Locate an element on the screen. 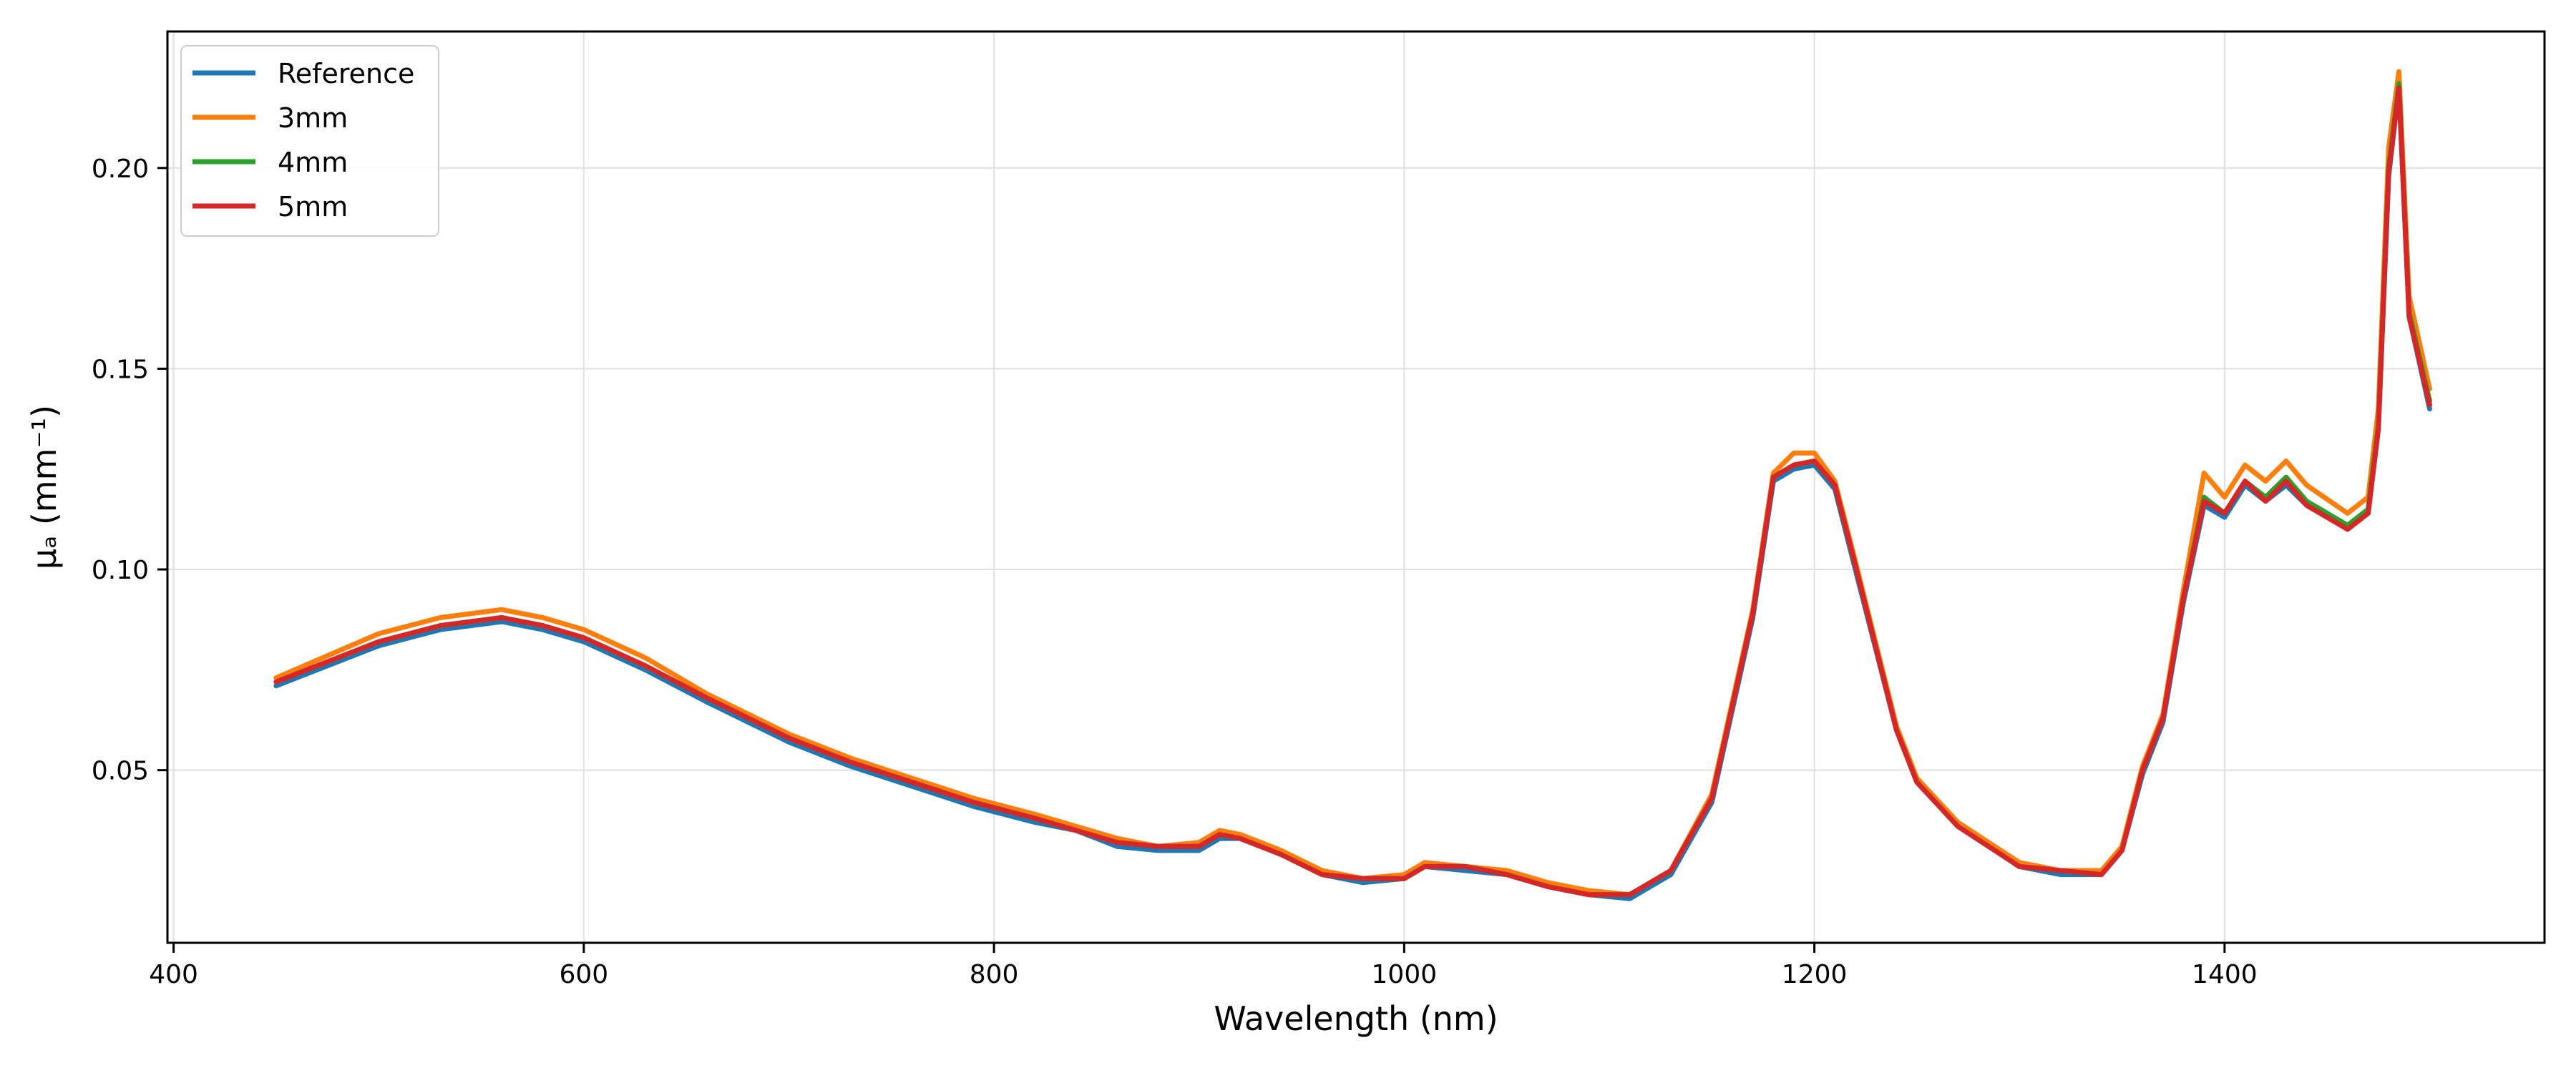  legend-label: 5mm is located at coordinates (313, 206).